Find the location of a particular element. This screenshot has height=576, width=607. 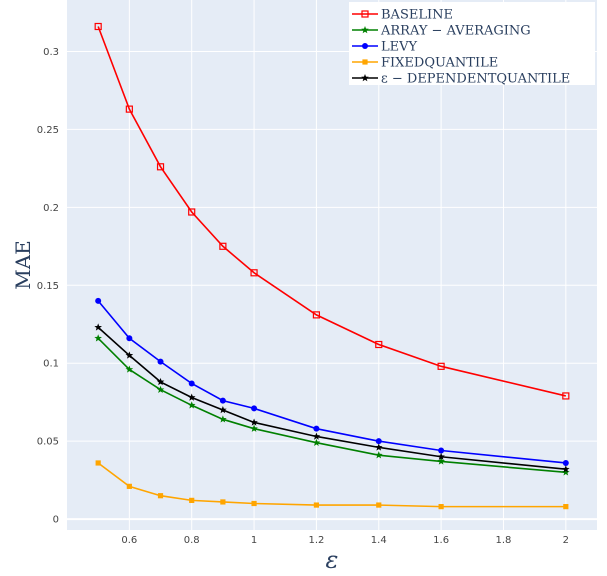

legend-label: ε − DEPENDENTQUANTILE is located at coordinates (475, 79).